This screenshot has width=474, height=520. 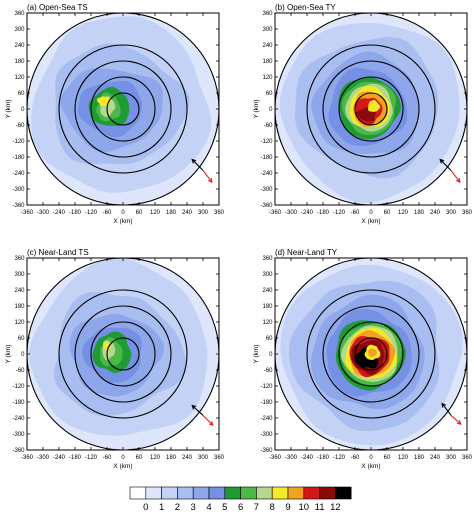 What do you see at coordinates (58, 252) in the screenshot?
I see `panel-title: (c) Near-Land TS` at bounding box center [58, 252].